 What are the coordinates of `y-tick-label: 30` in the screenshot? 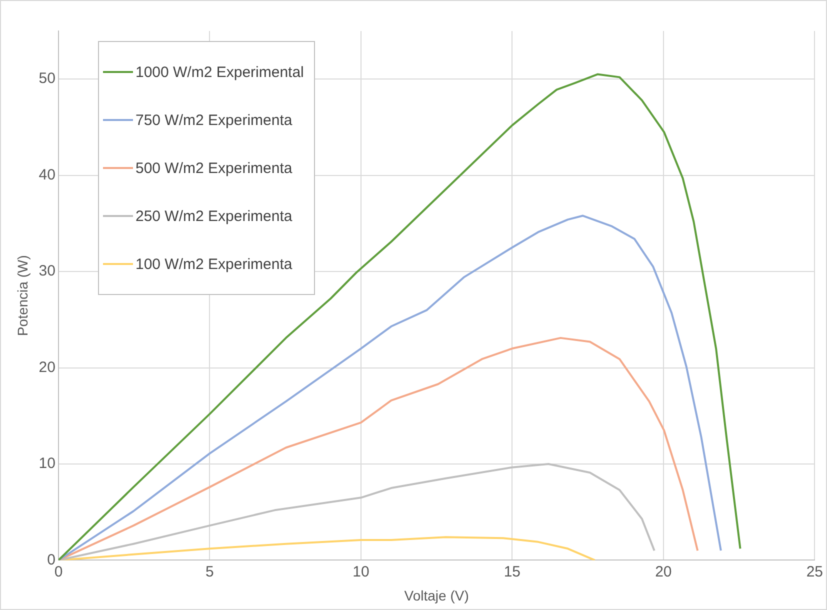 It's located at (47, 271).